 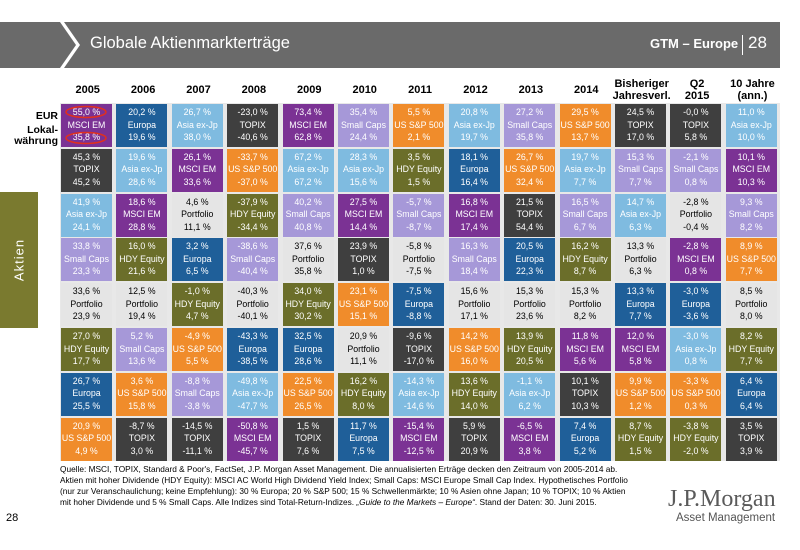 I want to click on return-cell: 5,2 % Small Caps 13,6 %, so click(x=142, y=349).